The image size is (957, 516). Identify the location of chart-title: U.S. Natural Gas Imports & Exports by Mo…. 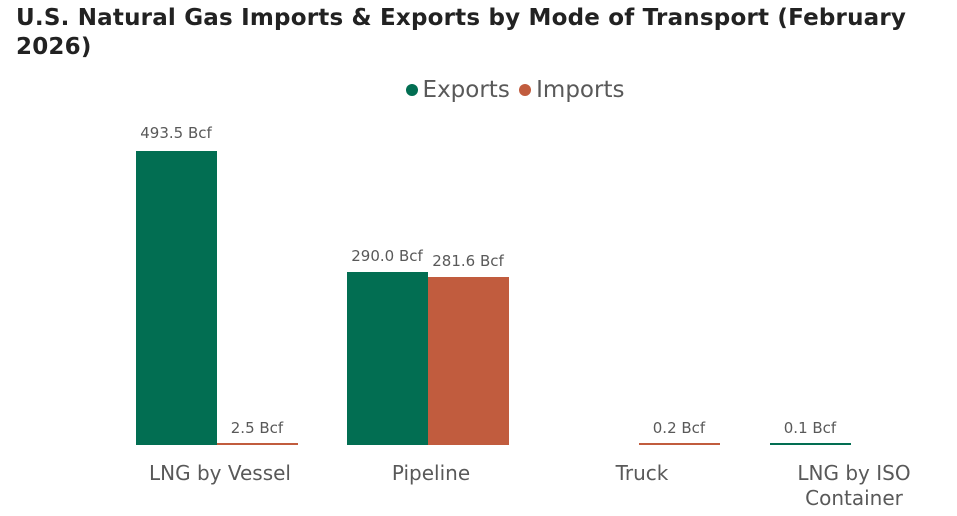
(461, 32).